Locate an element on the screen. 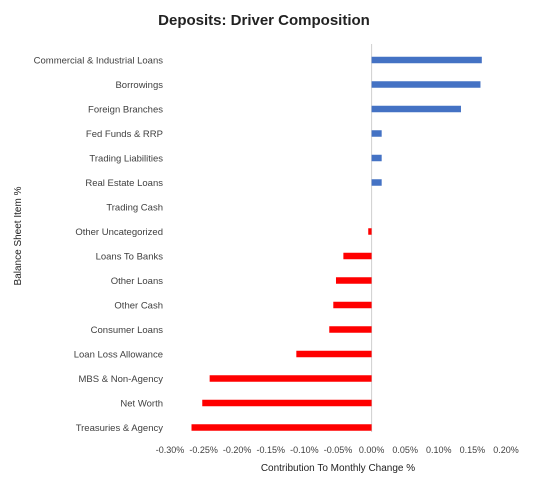  category-label: Trading Liabilities is located at coordinates (126, 159).